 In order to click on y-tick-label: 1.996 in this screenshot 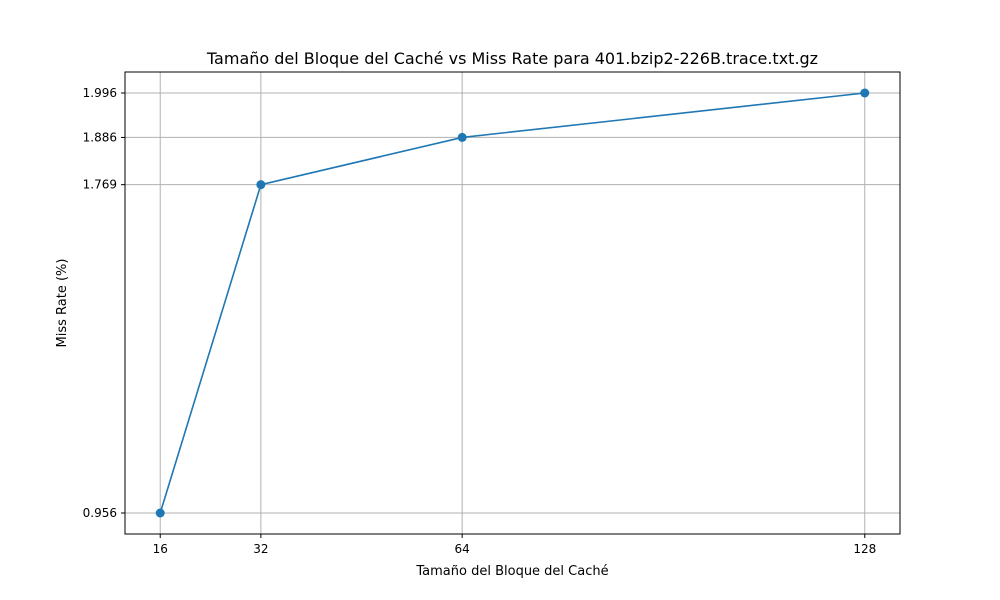, I will do `click(100, 93)`.